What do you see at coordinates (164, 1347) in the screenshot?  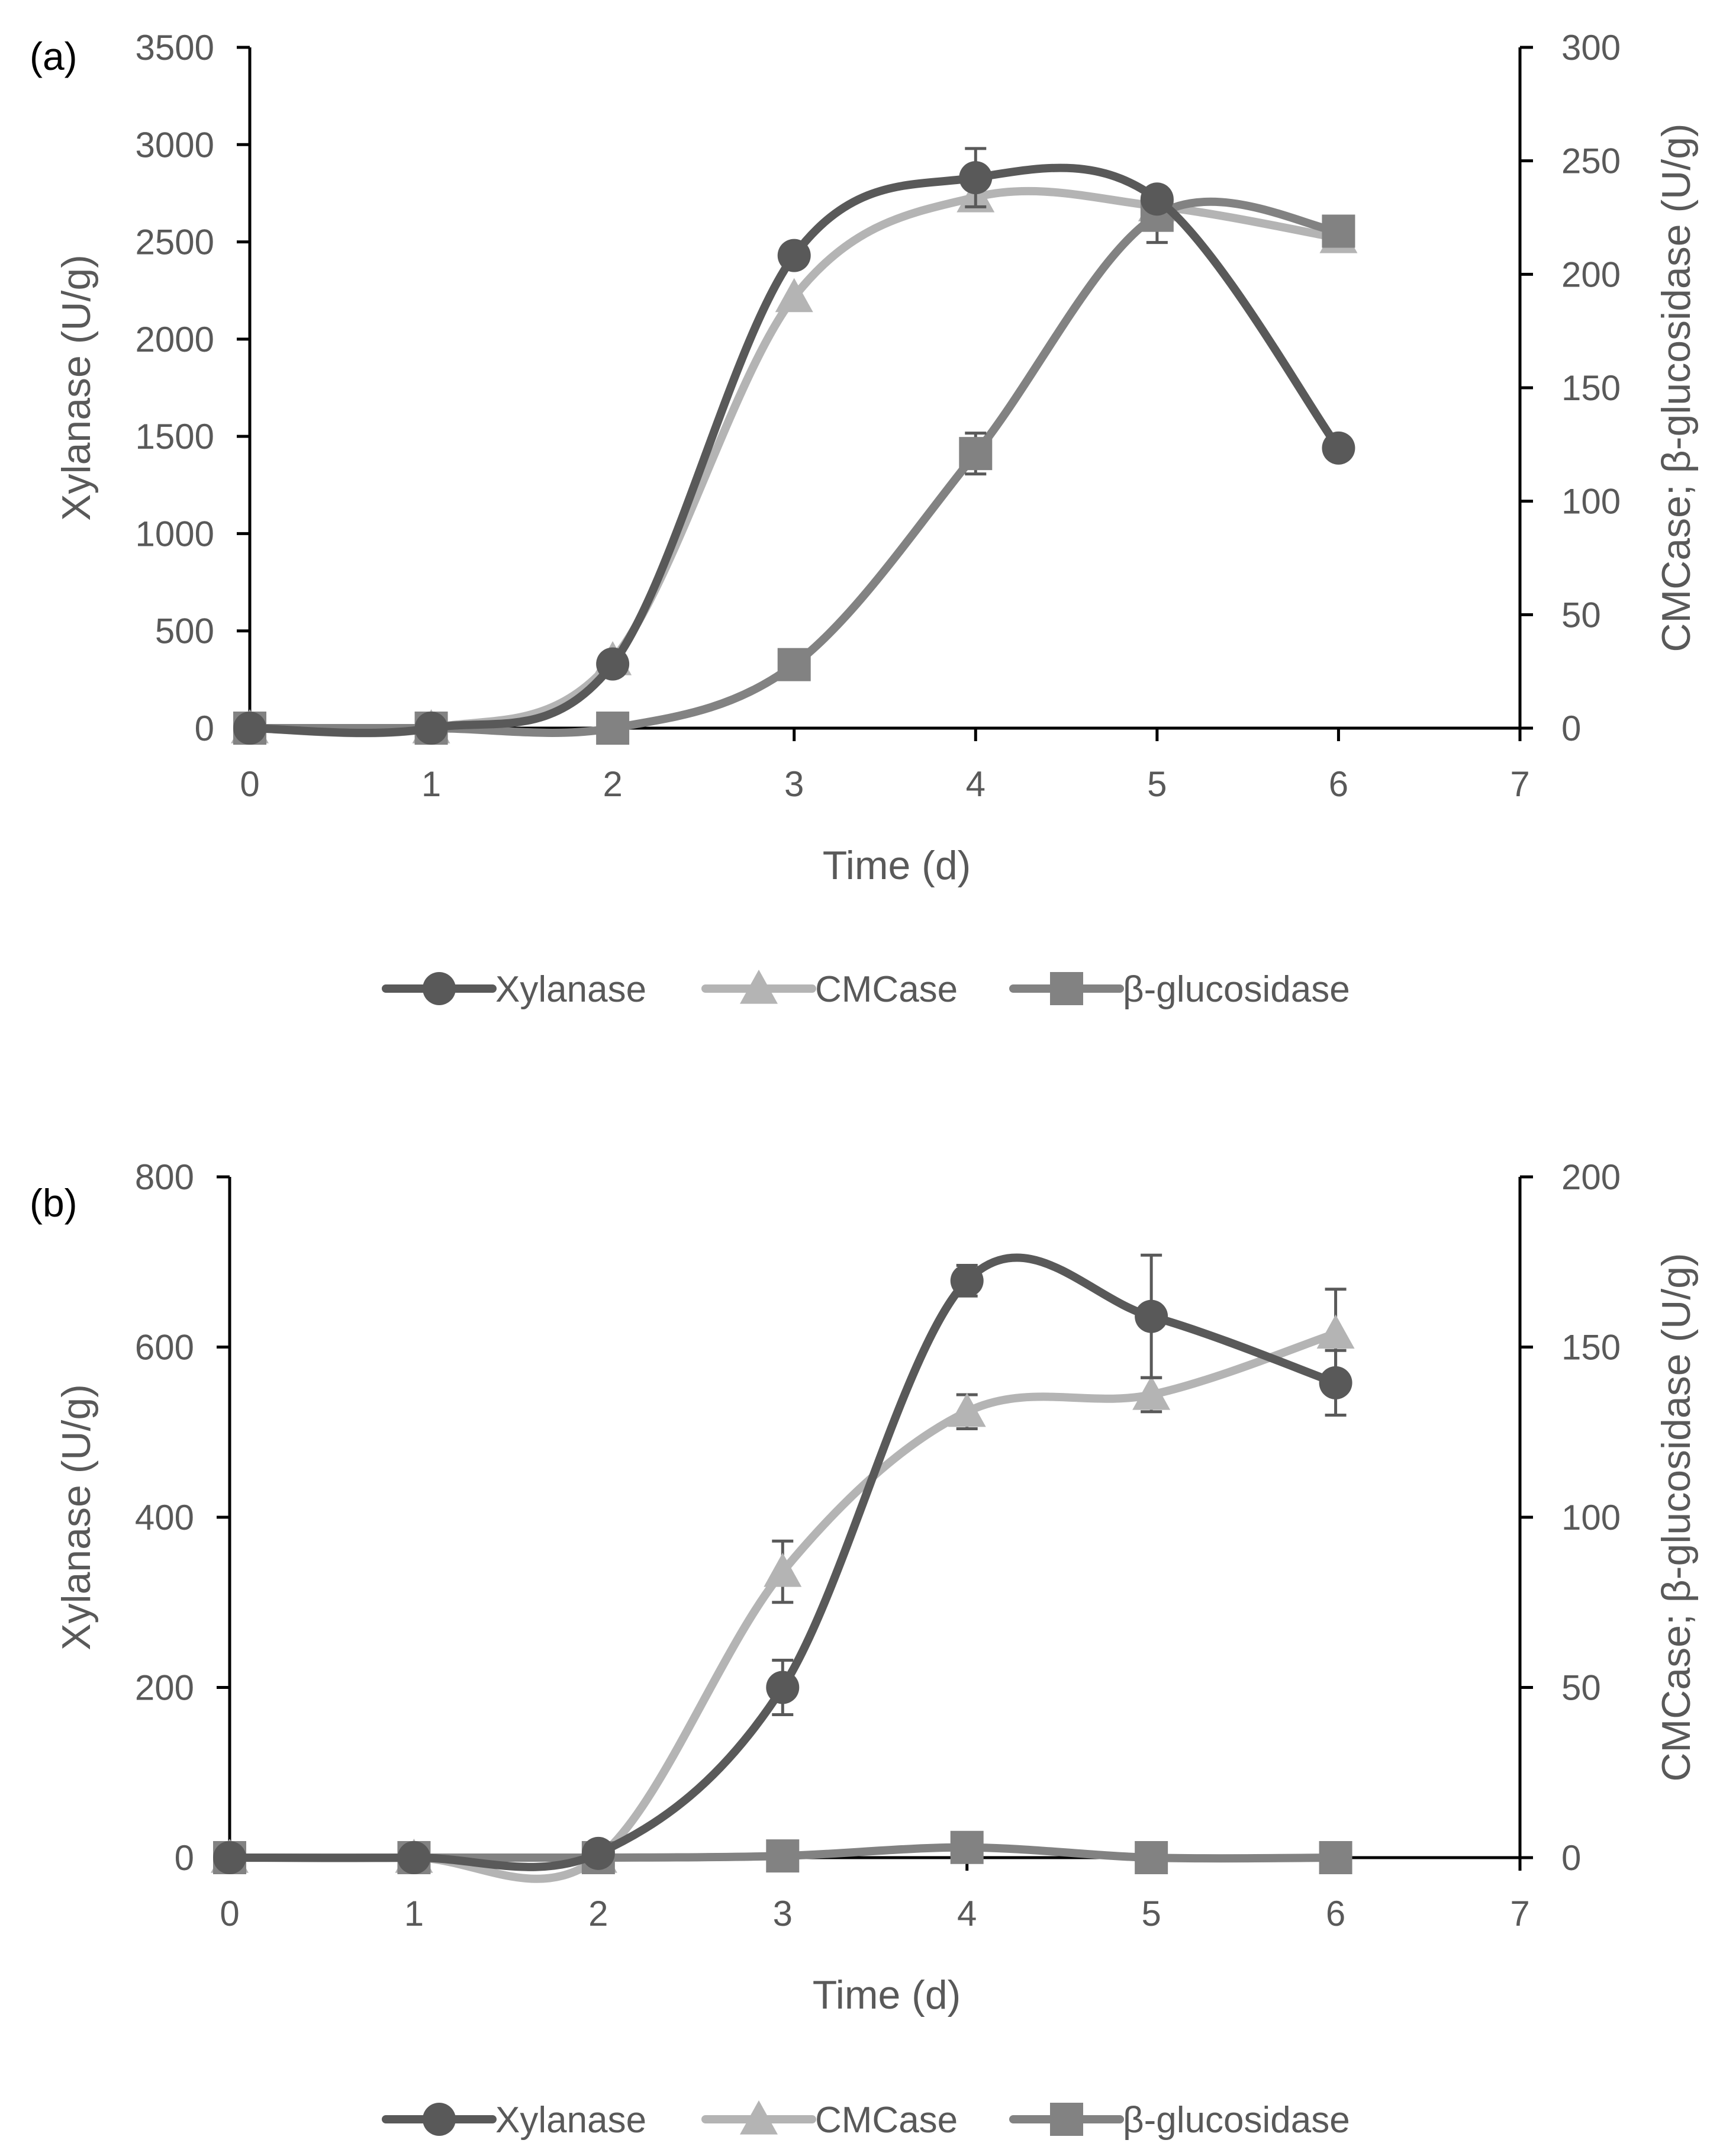 I see `y-left-tick-label: 600` at bounding box center [164, 1347].